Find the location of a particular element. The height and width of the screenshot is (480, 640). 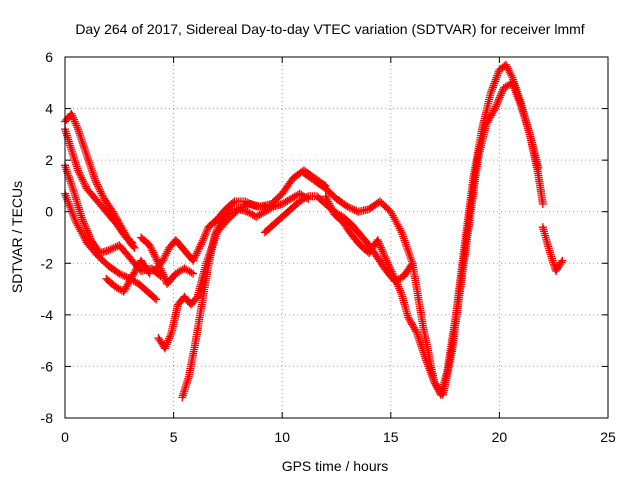

y-tick-label: 6 is located at coordinates (49, 57).